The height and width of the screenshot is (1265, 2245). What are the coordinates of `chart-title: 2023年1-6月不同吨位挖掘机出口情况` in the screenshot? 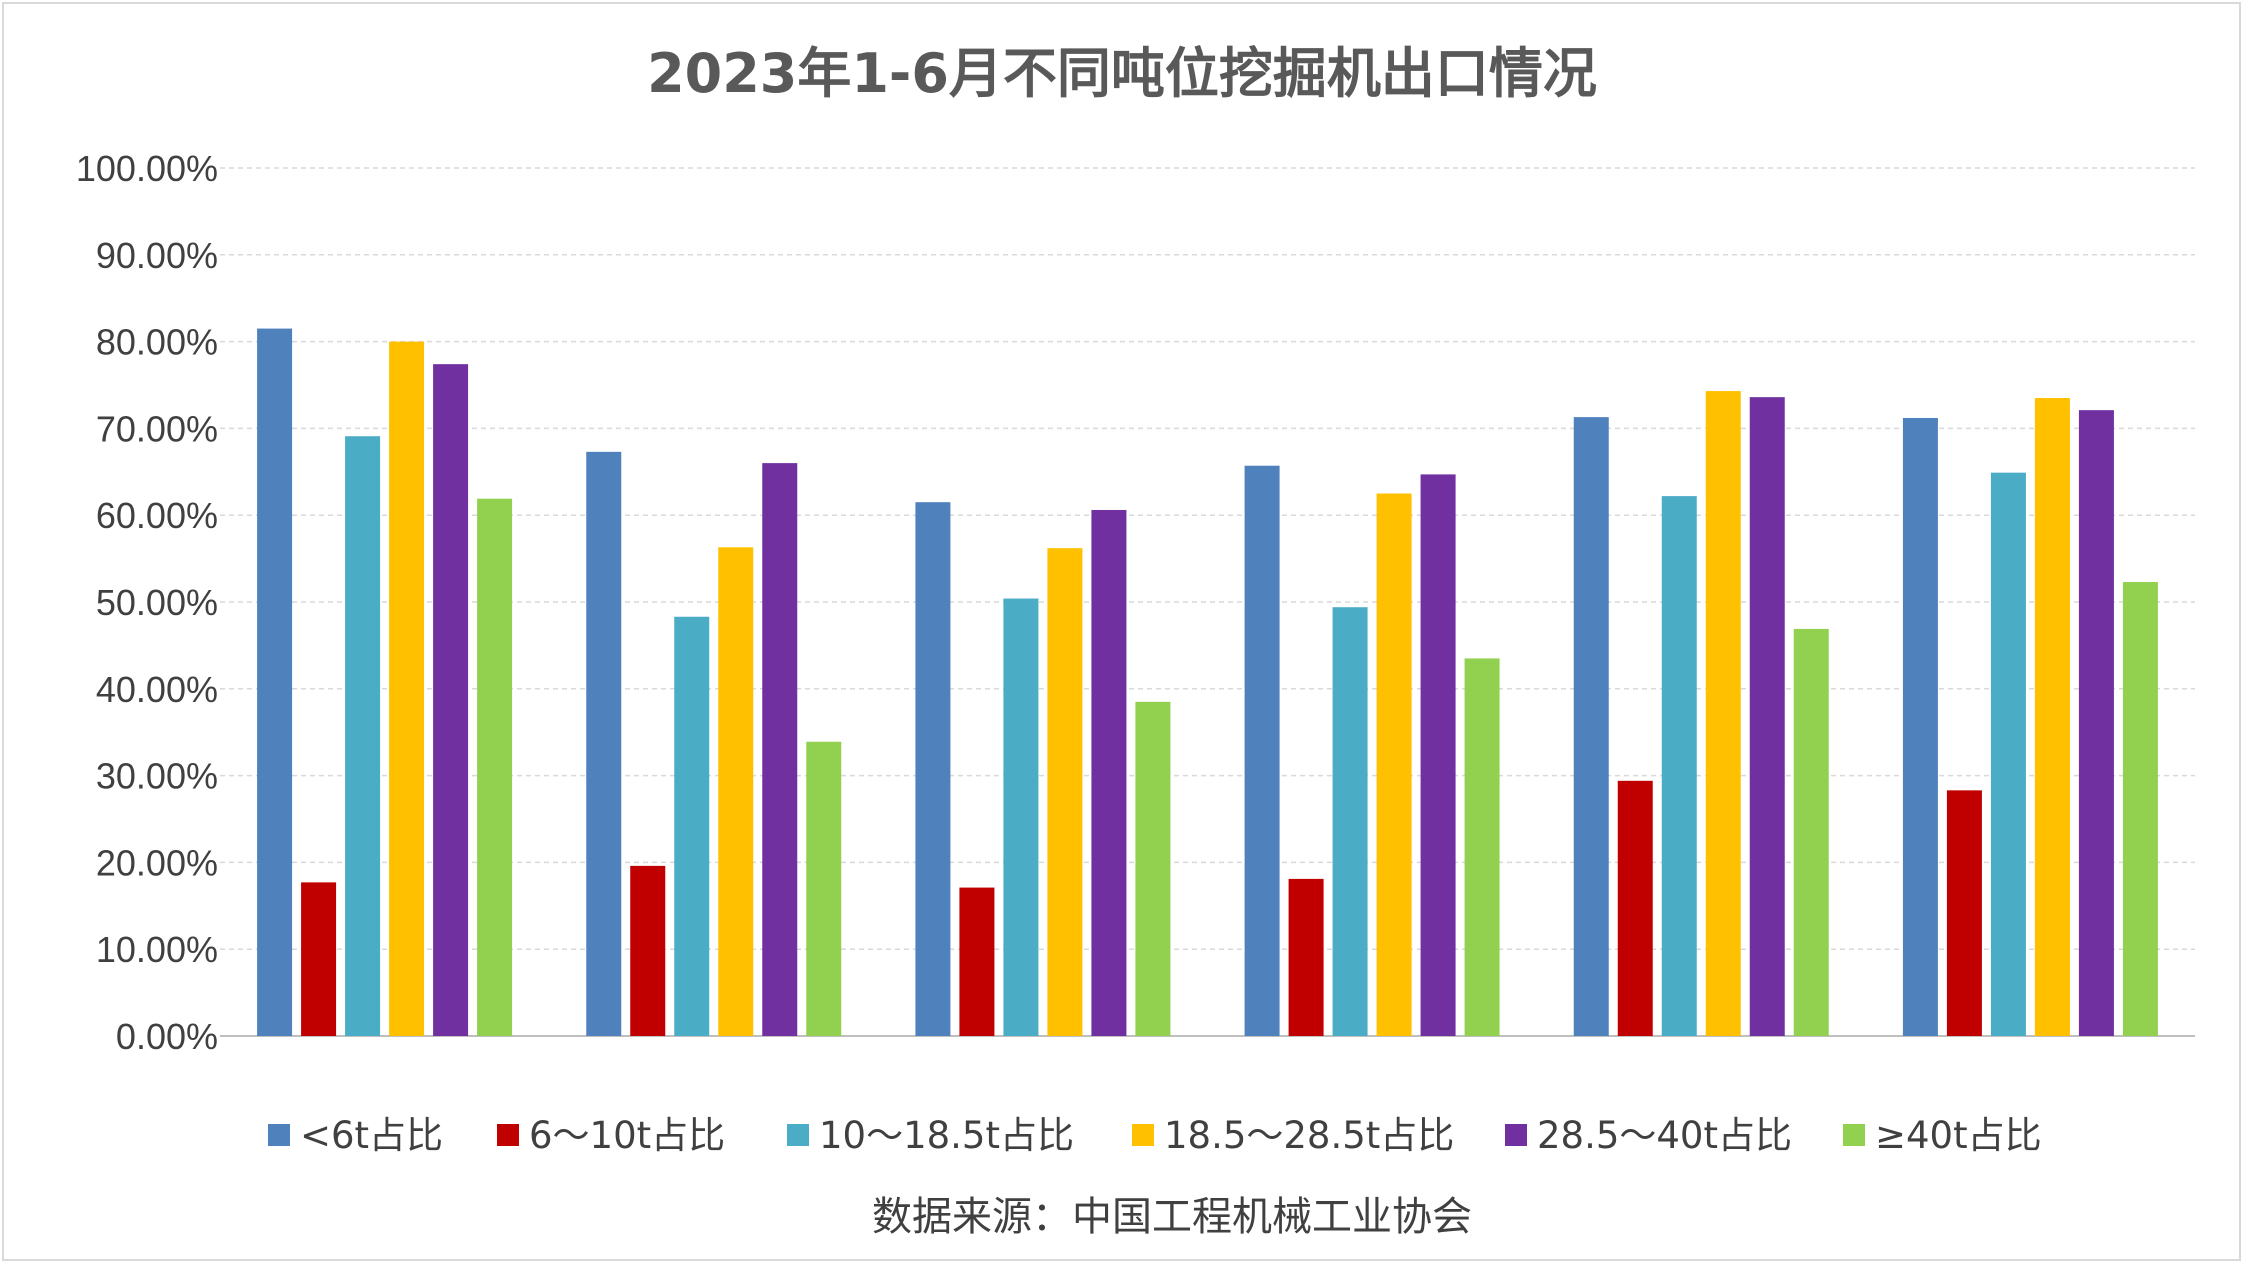 It's located at (1122, 73).